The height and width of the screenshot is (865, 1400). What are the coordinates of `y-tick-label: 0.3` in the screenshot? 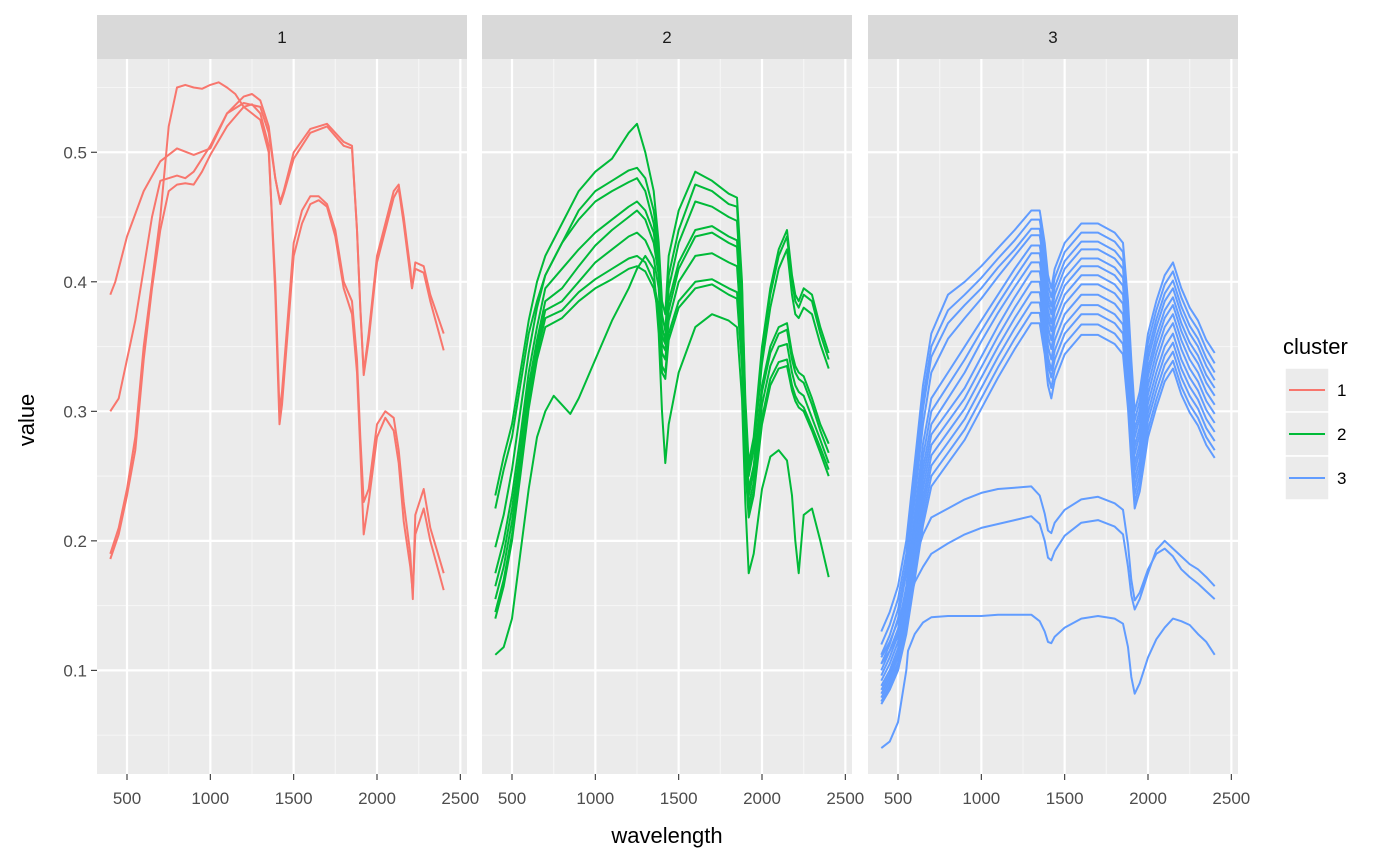 It's located at (75, 411).